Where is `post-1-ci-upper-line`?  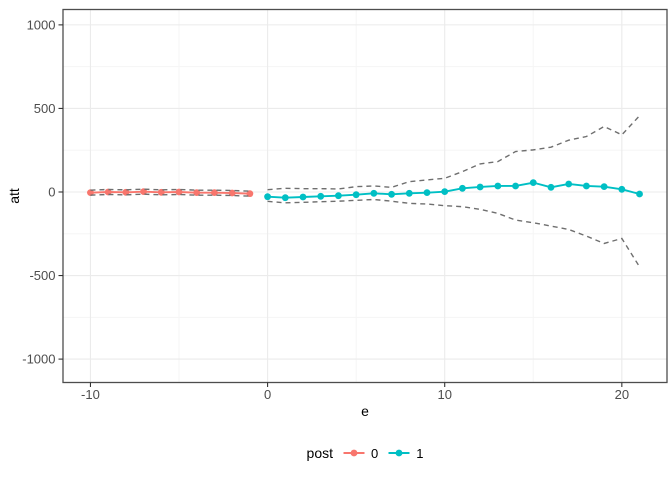
post-1-ci-upper-line is located at coordinates (454, 153).